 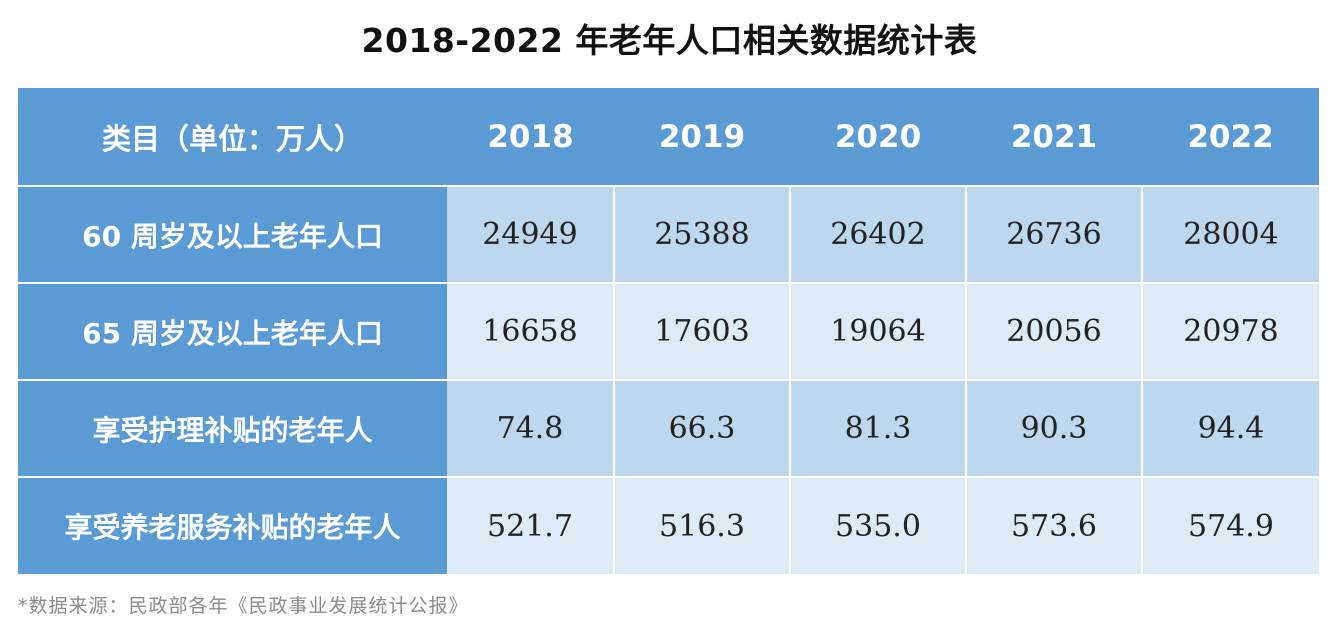 What do you see at coordinates (1230, 429) in the screenshot?
I see `table-cell: 94.4` at bounding box center [1230, 429].